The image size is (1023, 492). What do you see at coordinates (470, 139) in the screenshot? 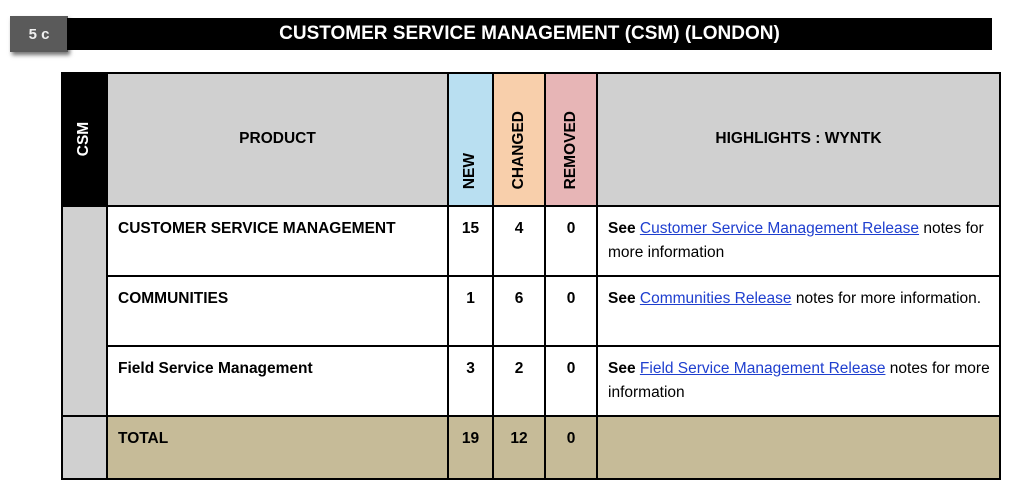
I see `new-column-header: NEW` at bounding box center [470, 139].